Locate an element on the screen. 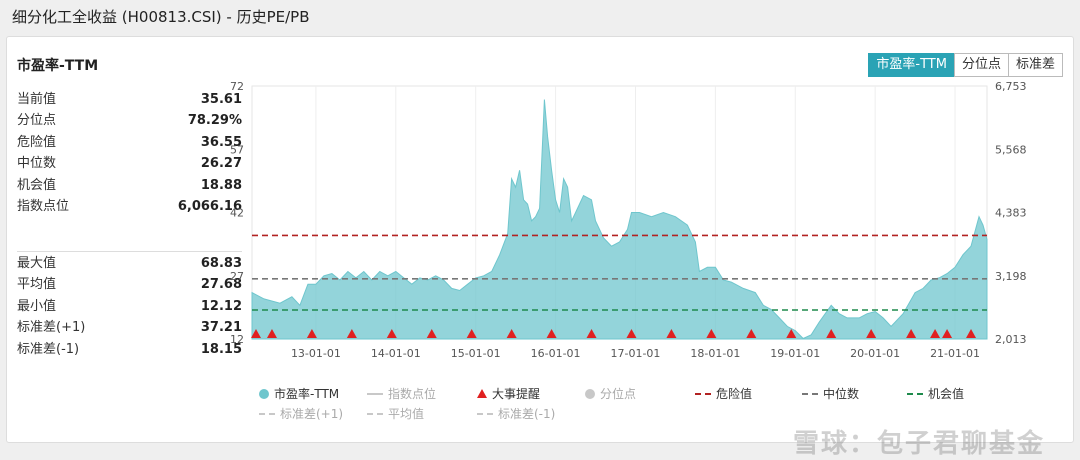 This screenshot has height=460, width=1080. stat-row: 中位数 26.27 is located at coordinates (129, 163).